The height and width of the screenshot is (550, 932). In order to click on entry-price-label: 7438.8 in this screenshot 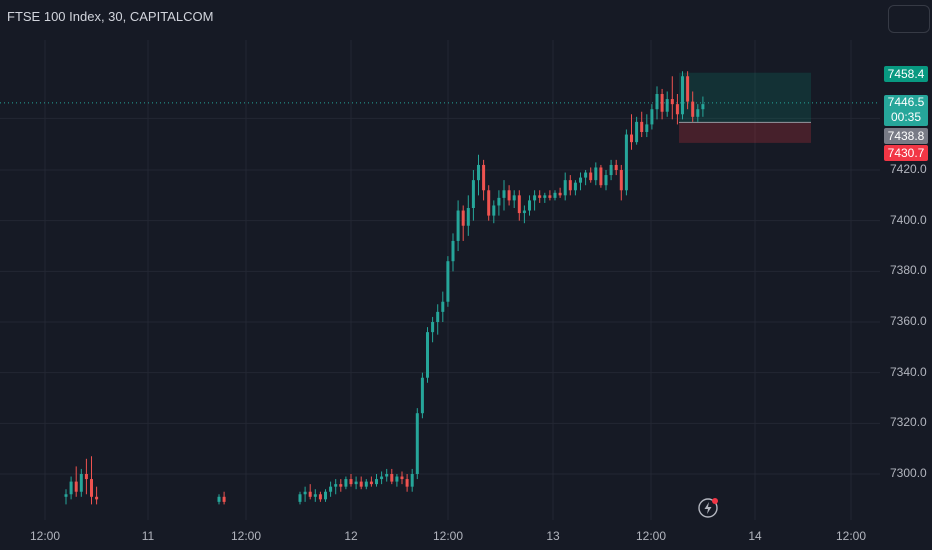, I will do `click(906, 136)`.